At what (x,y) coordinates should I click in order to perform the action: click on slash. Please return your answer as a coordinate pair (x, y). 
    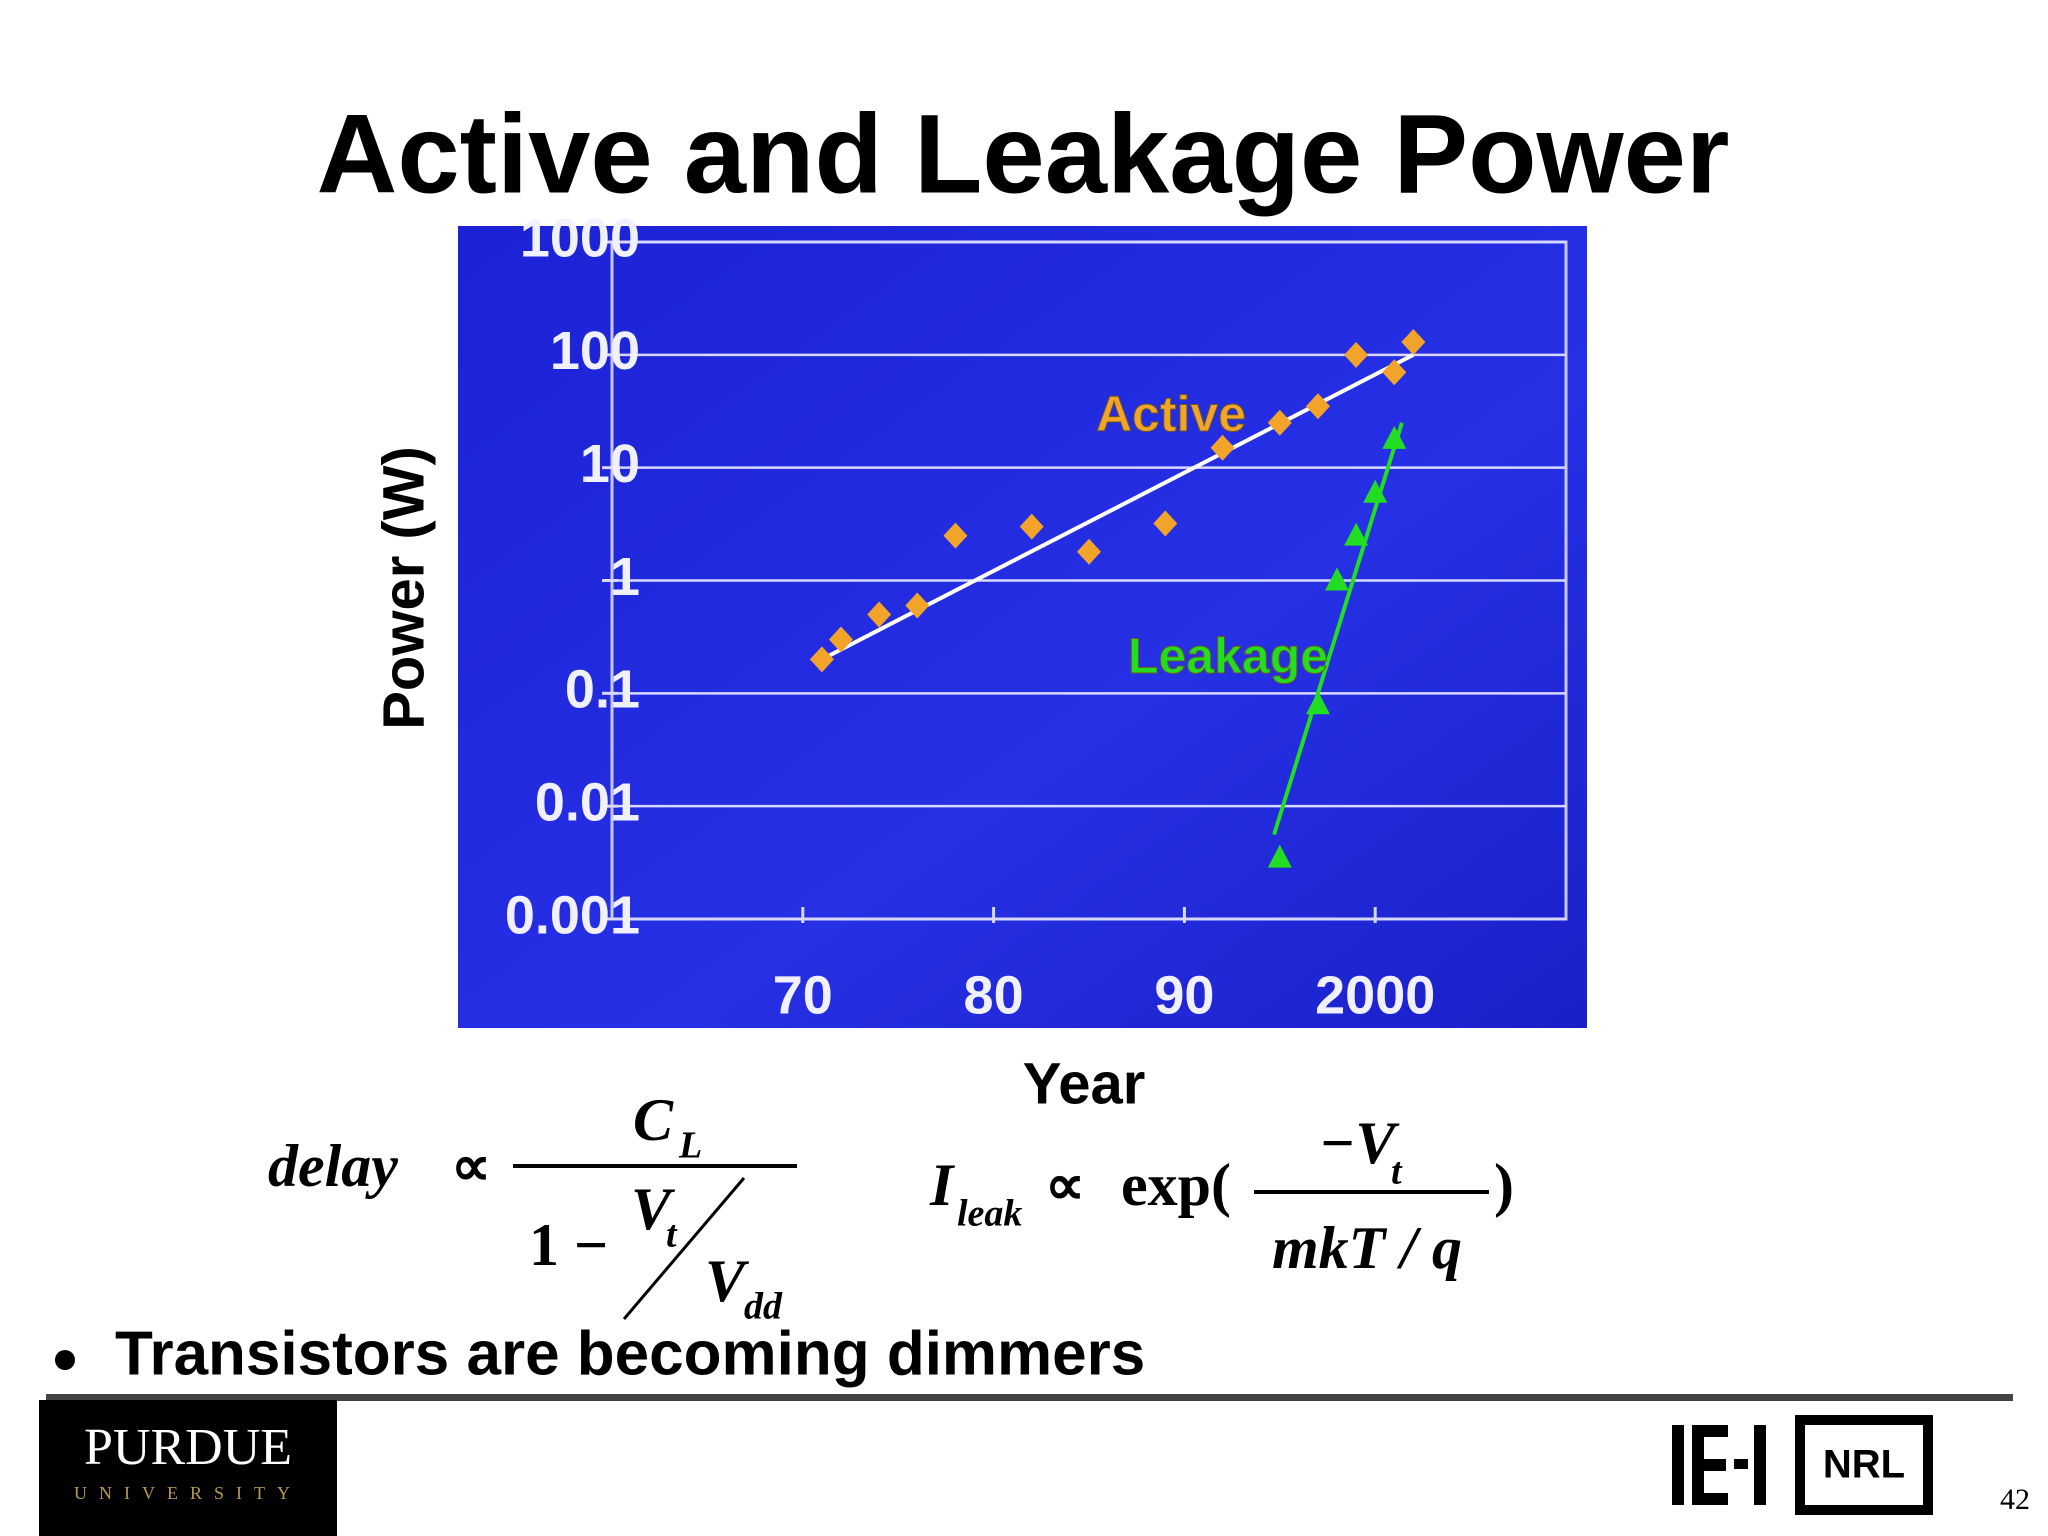
    Looking at the image, I should click on (684, 1248).